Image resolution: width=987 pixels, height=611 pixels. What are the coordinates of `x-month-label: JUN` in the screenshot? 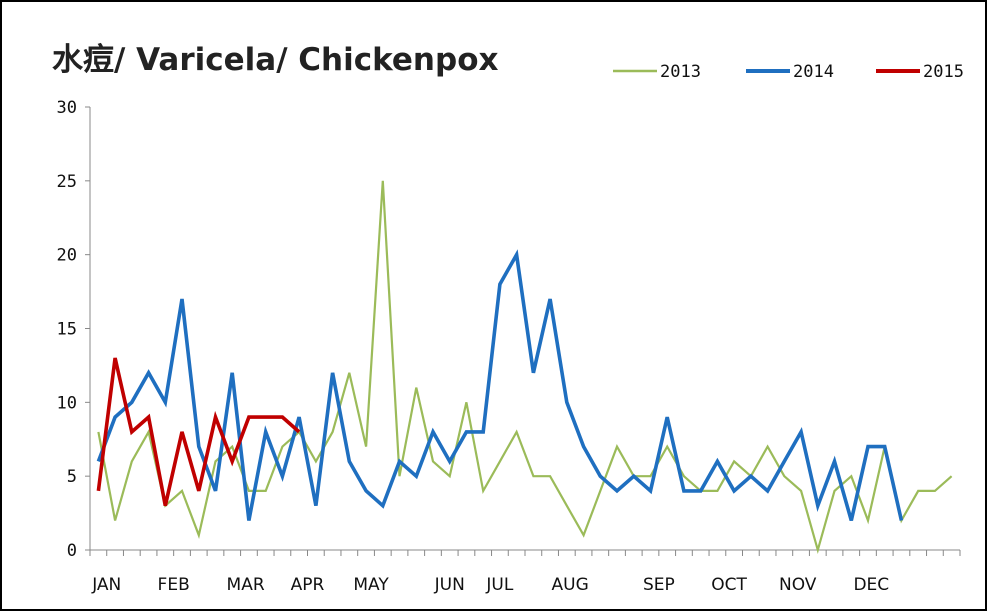 It's located at (449, 585).